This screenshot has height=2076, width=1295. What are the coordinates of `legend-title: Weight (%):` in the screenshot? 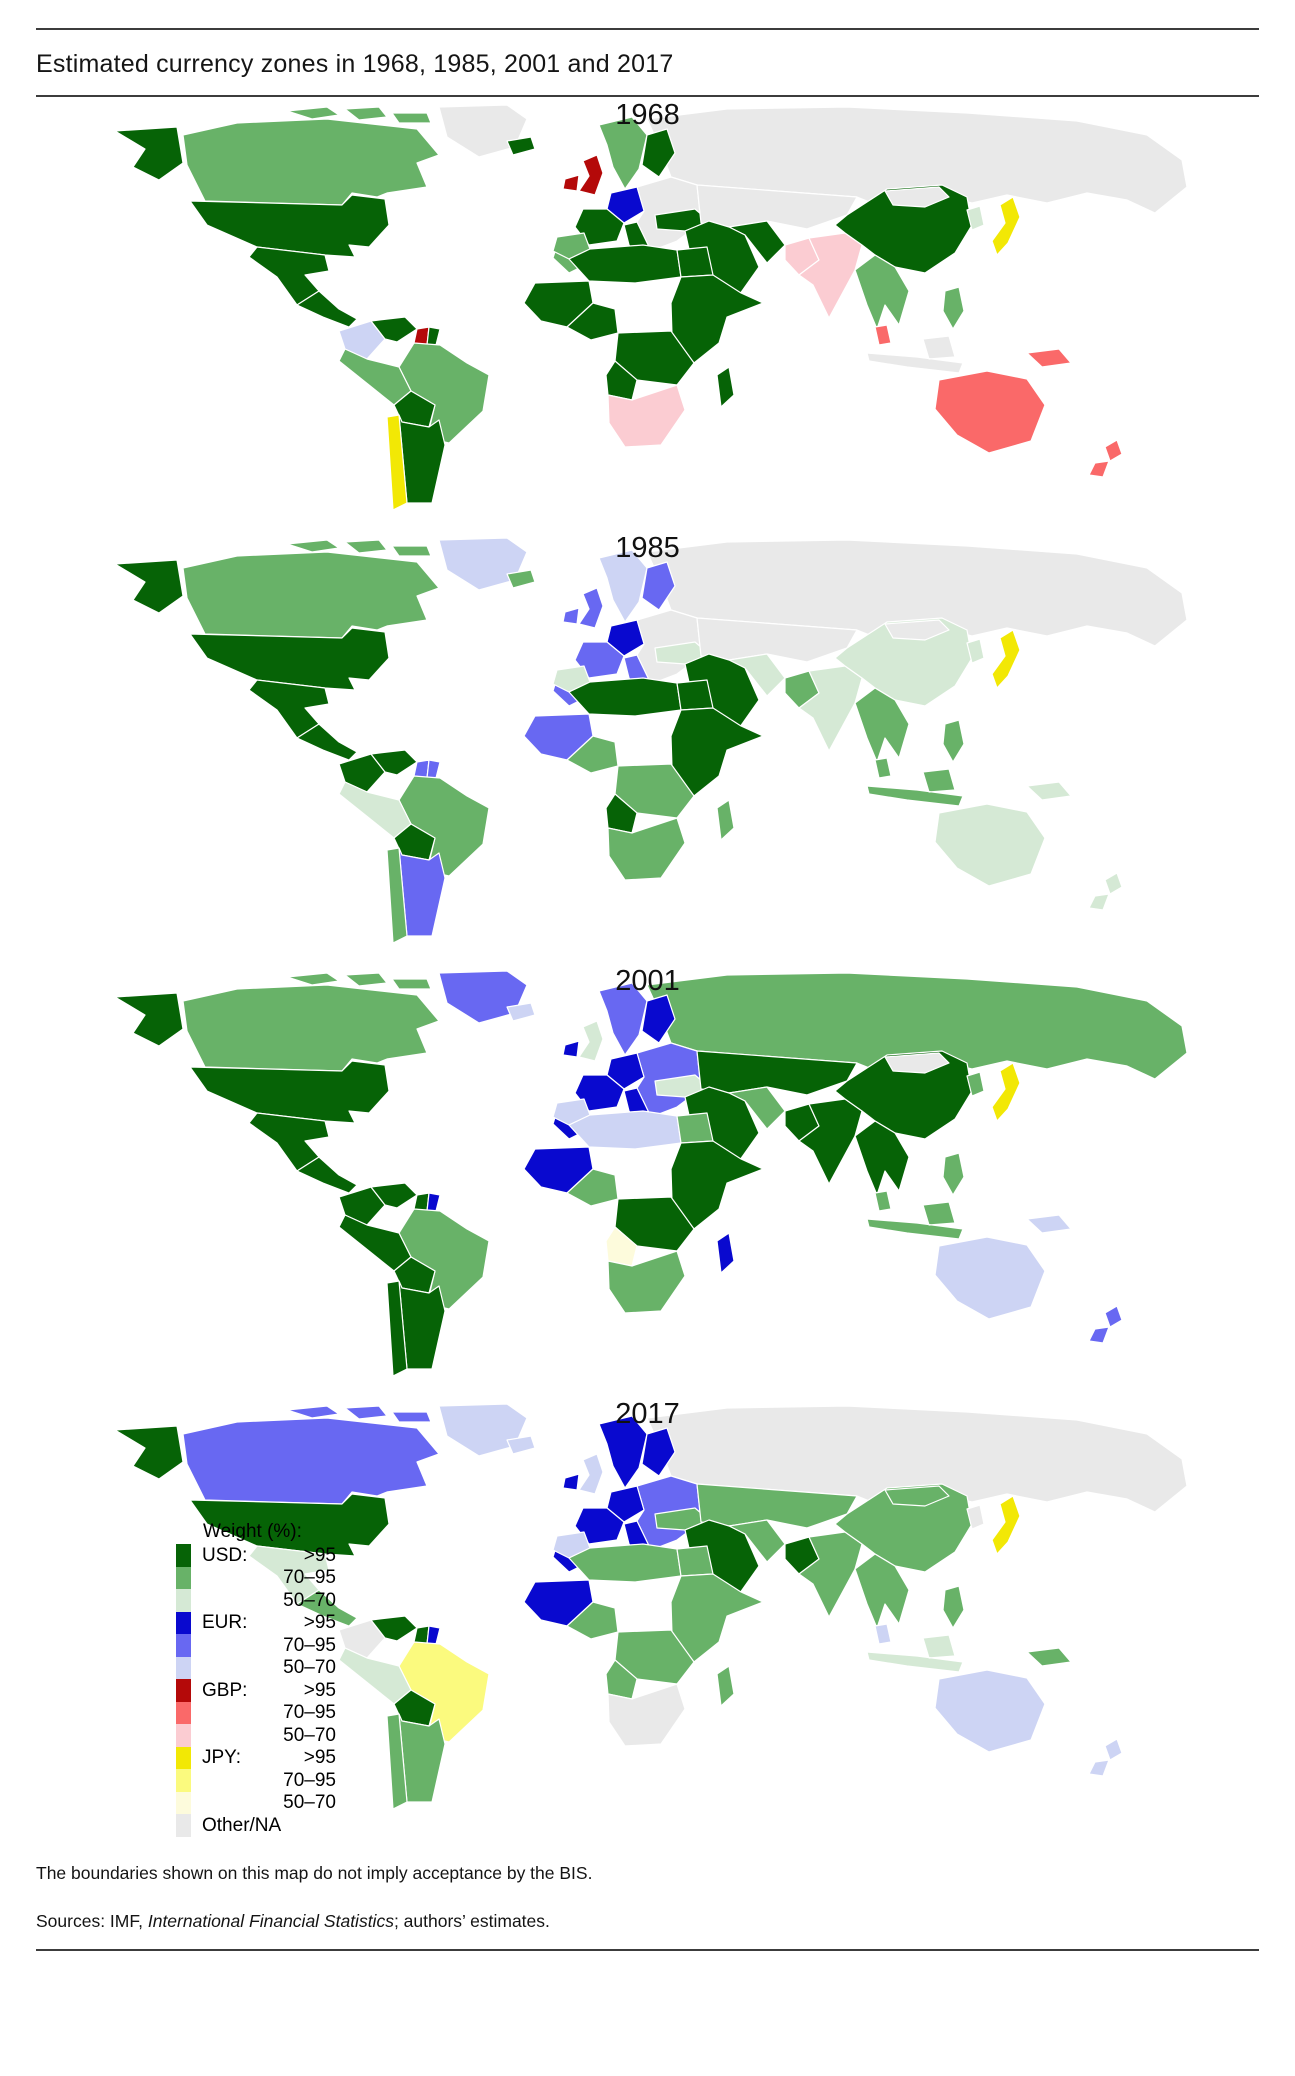 It's located at (252, 1531).